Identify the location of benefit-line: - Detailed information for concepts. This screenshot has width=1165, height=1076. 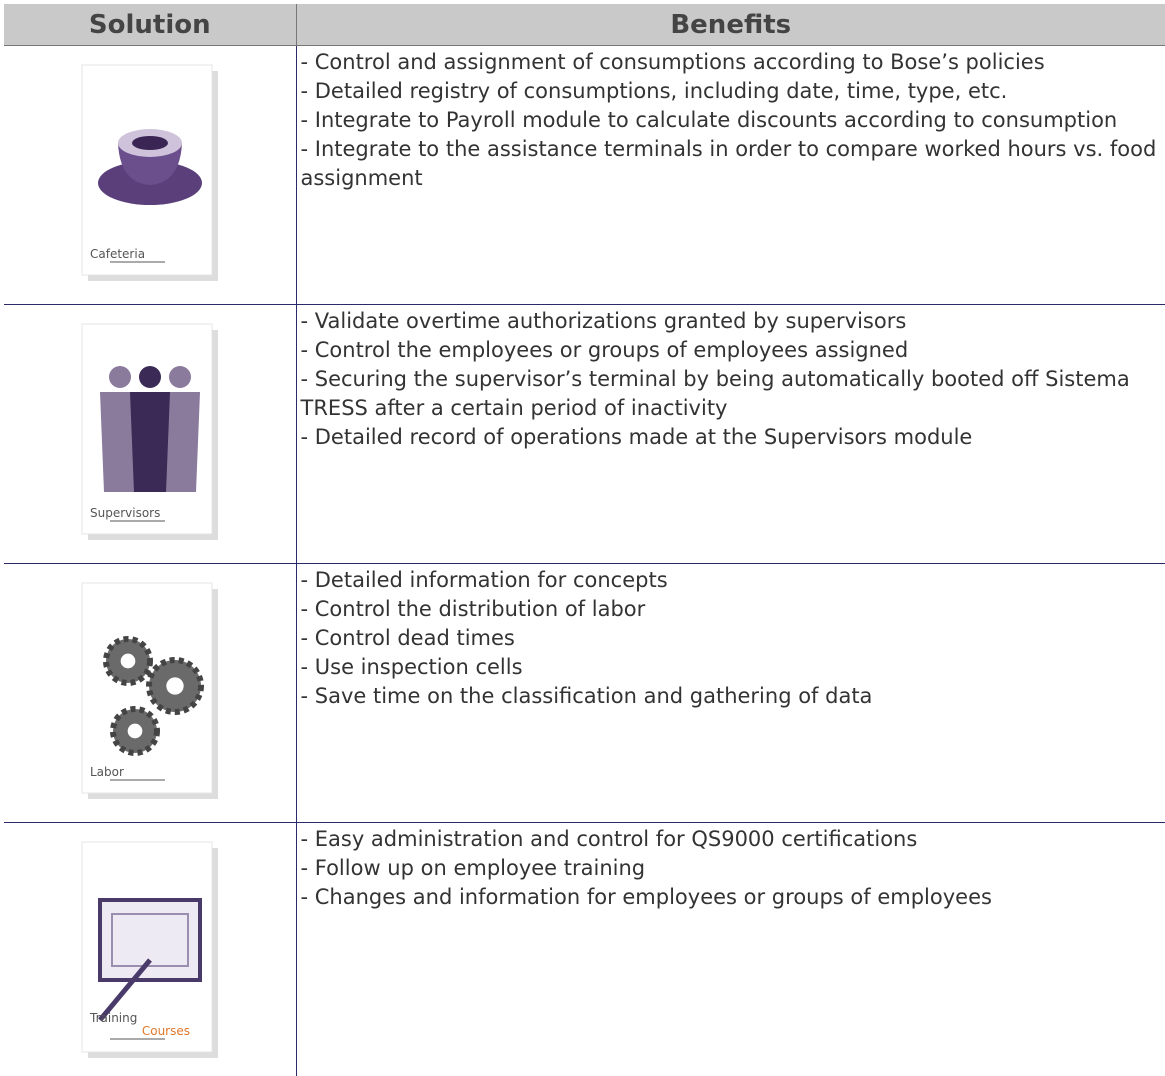
(484, 580).